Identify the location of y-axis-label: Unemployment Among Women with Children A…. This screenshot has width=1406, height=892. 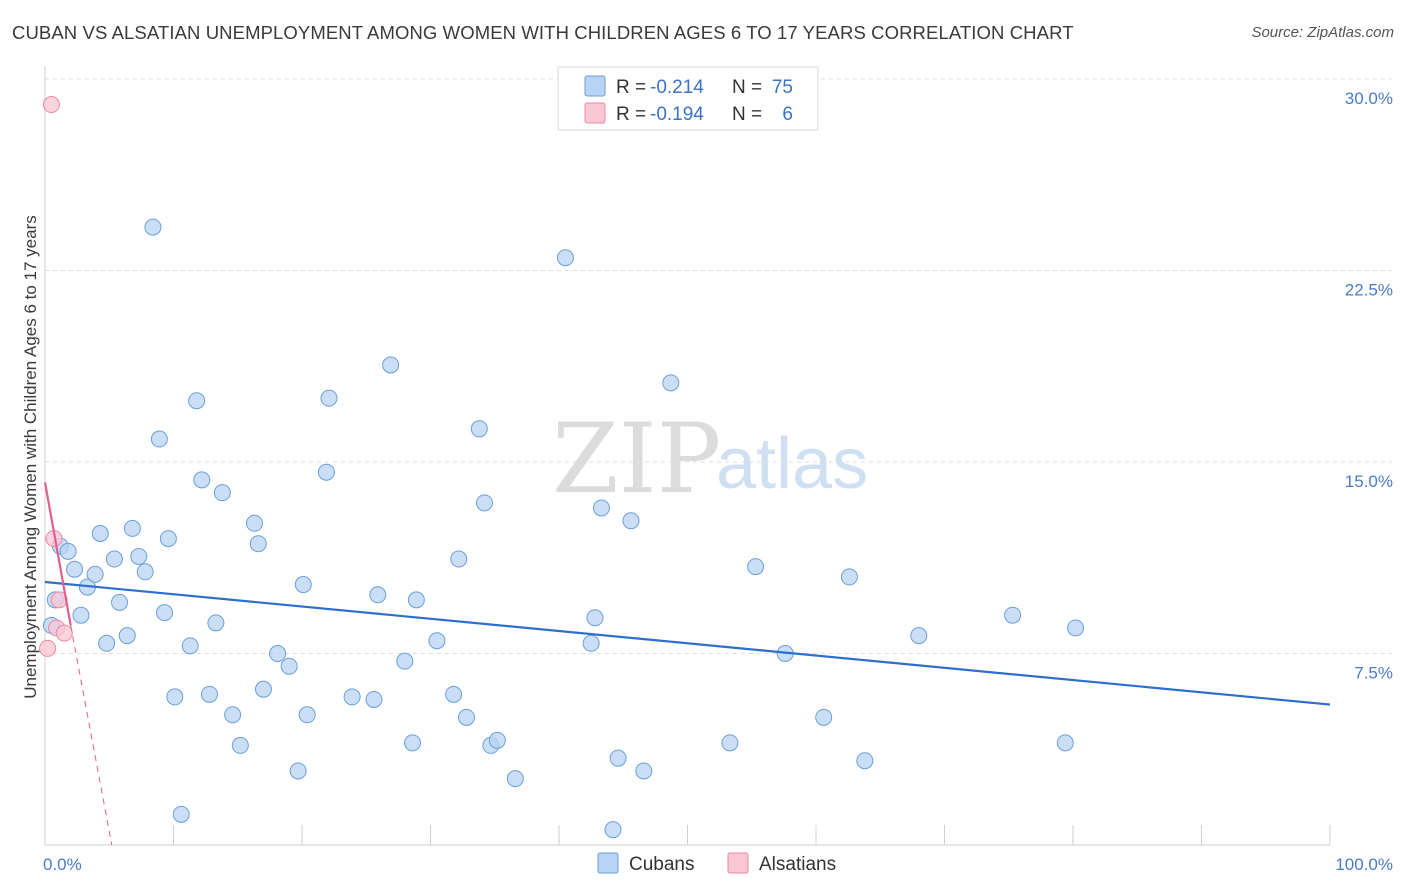
(30, 457).